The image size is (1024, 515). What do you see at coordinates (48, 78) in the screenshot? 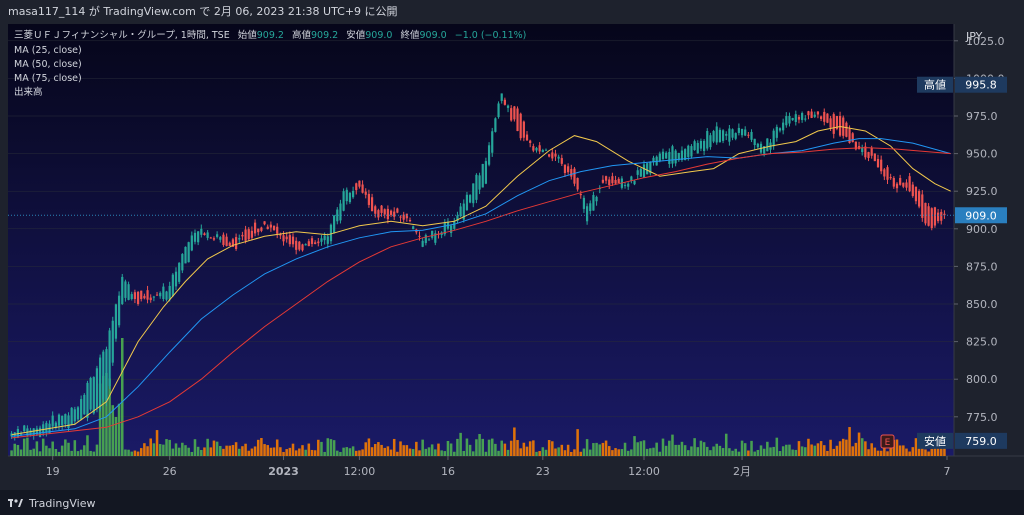
I see `legend-indicator-ma75: MA (75, close)` at bounding box center [48, 78].